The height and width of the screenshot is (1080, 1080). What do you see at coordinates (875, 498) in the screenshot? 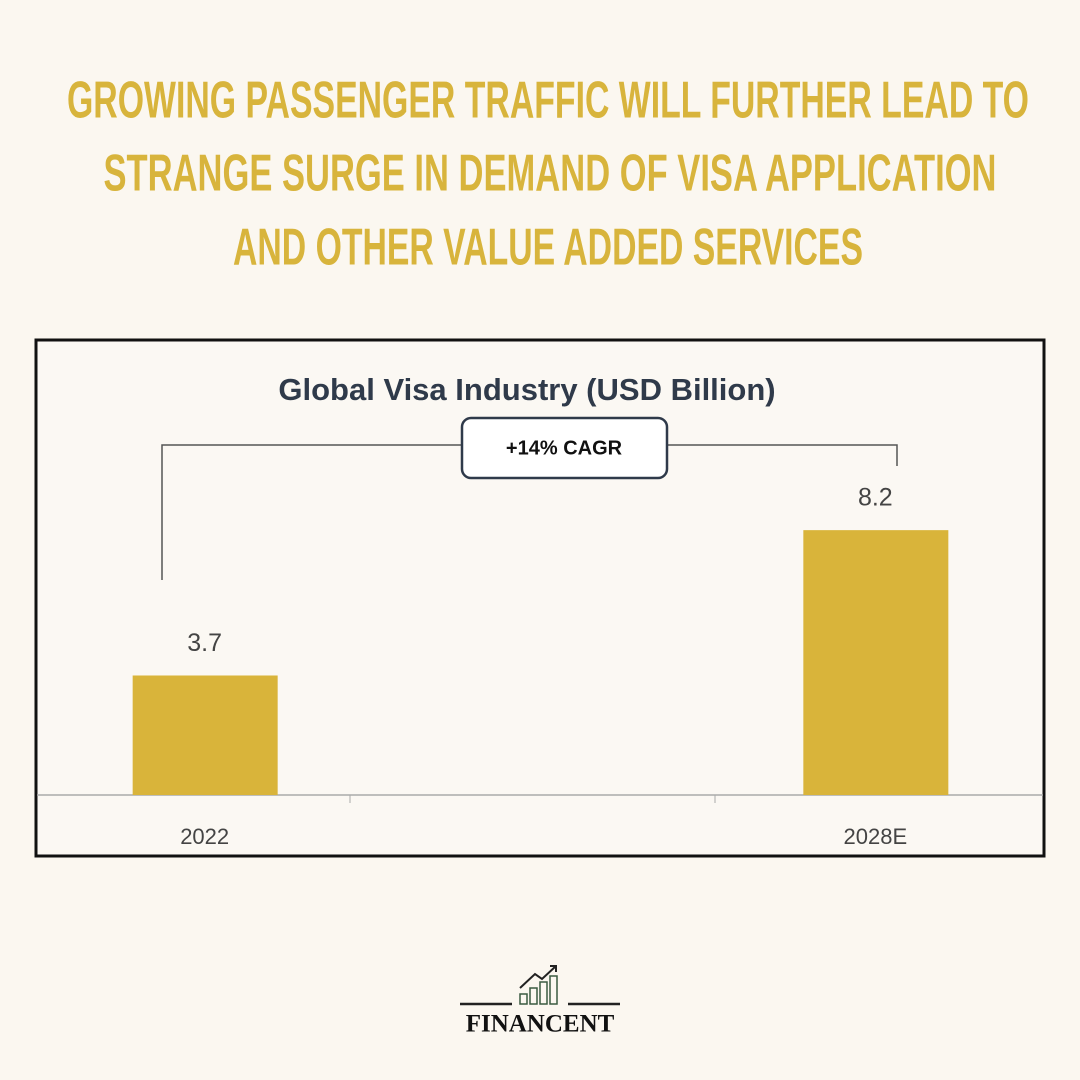
I see `value-label: 8.2` at bounding box center [875, 498].